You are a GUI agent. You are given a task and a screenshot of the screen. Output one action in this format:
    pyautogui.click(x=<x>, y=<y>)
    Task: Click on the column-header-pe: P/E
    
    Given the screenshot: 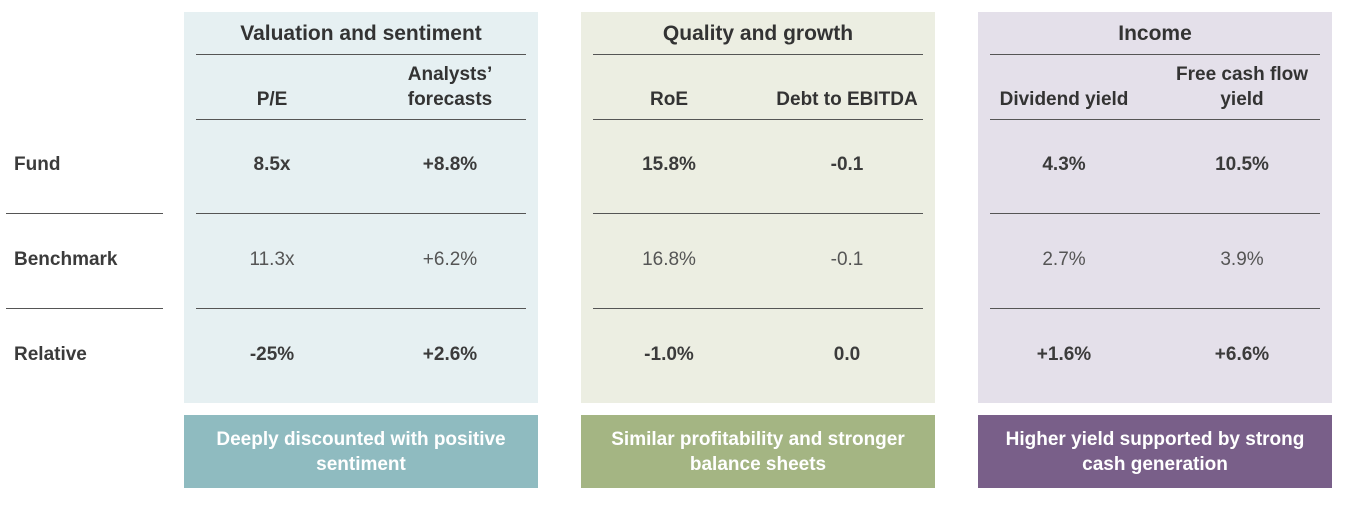 What is the action you would take?
    pyautogui.click(x=272, y=99)
    